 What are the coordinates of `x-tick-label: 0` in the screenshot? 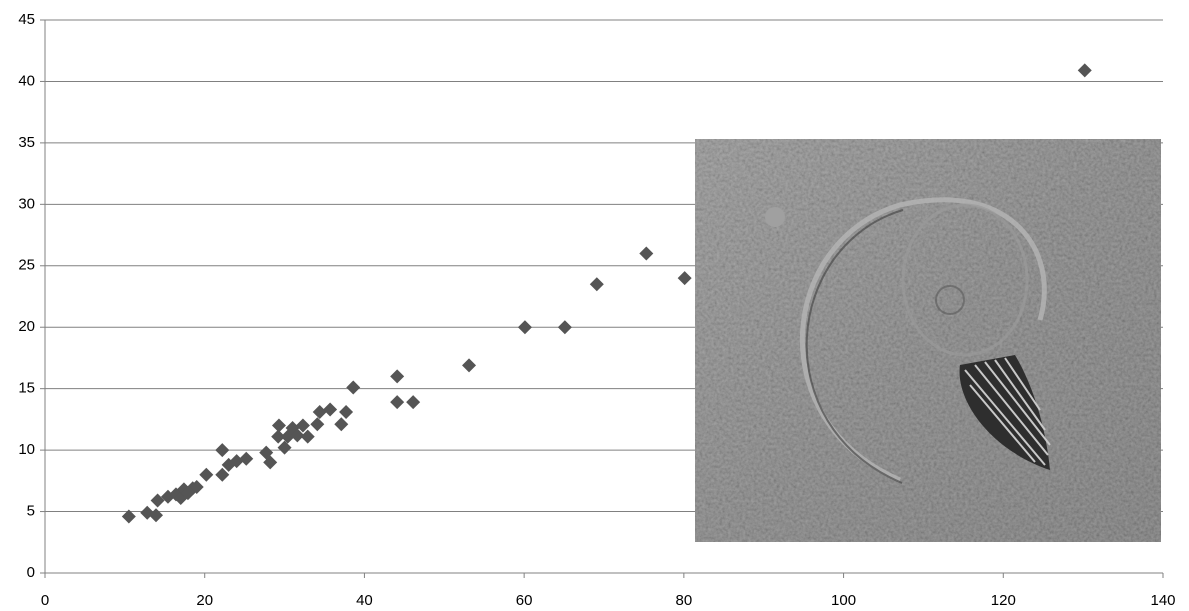 It's located at (45, 600).